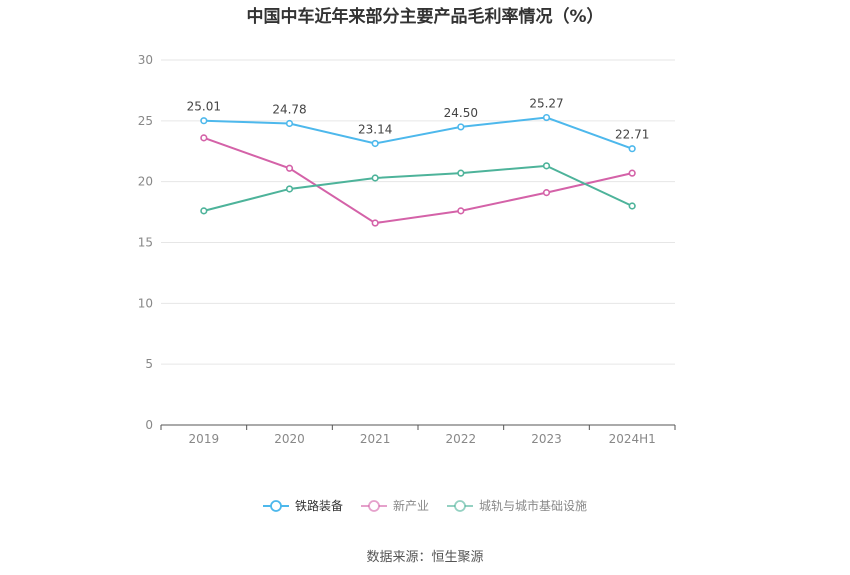 Image resolution: width=850 pixels, height=575 pixels. I want to click on y-tick-label: 5, so click(149, 364).